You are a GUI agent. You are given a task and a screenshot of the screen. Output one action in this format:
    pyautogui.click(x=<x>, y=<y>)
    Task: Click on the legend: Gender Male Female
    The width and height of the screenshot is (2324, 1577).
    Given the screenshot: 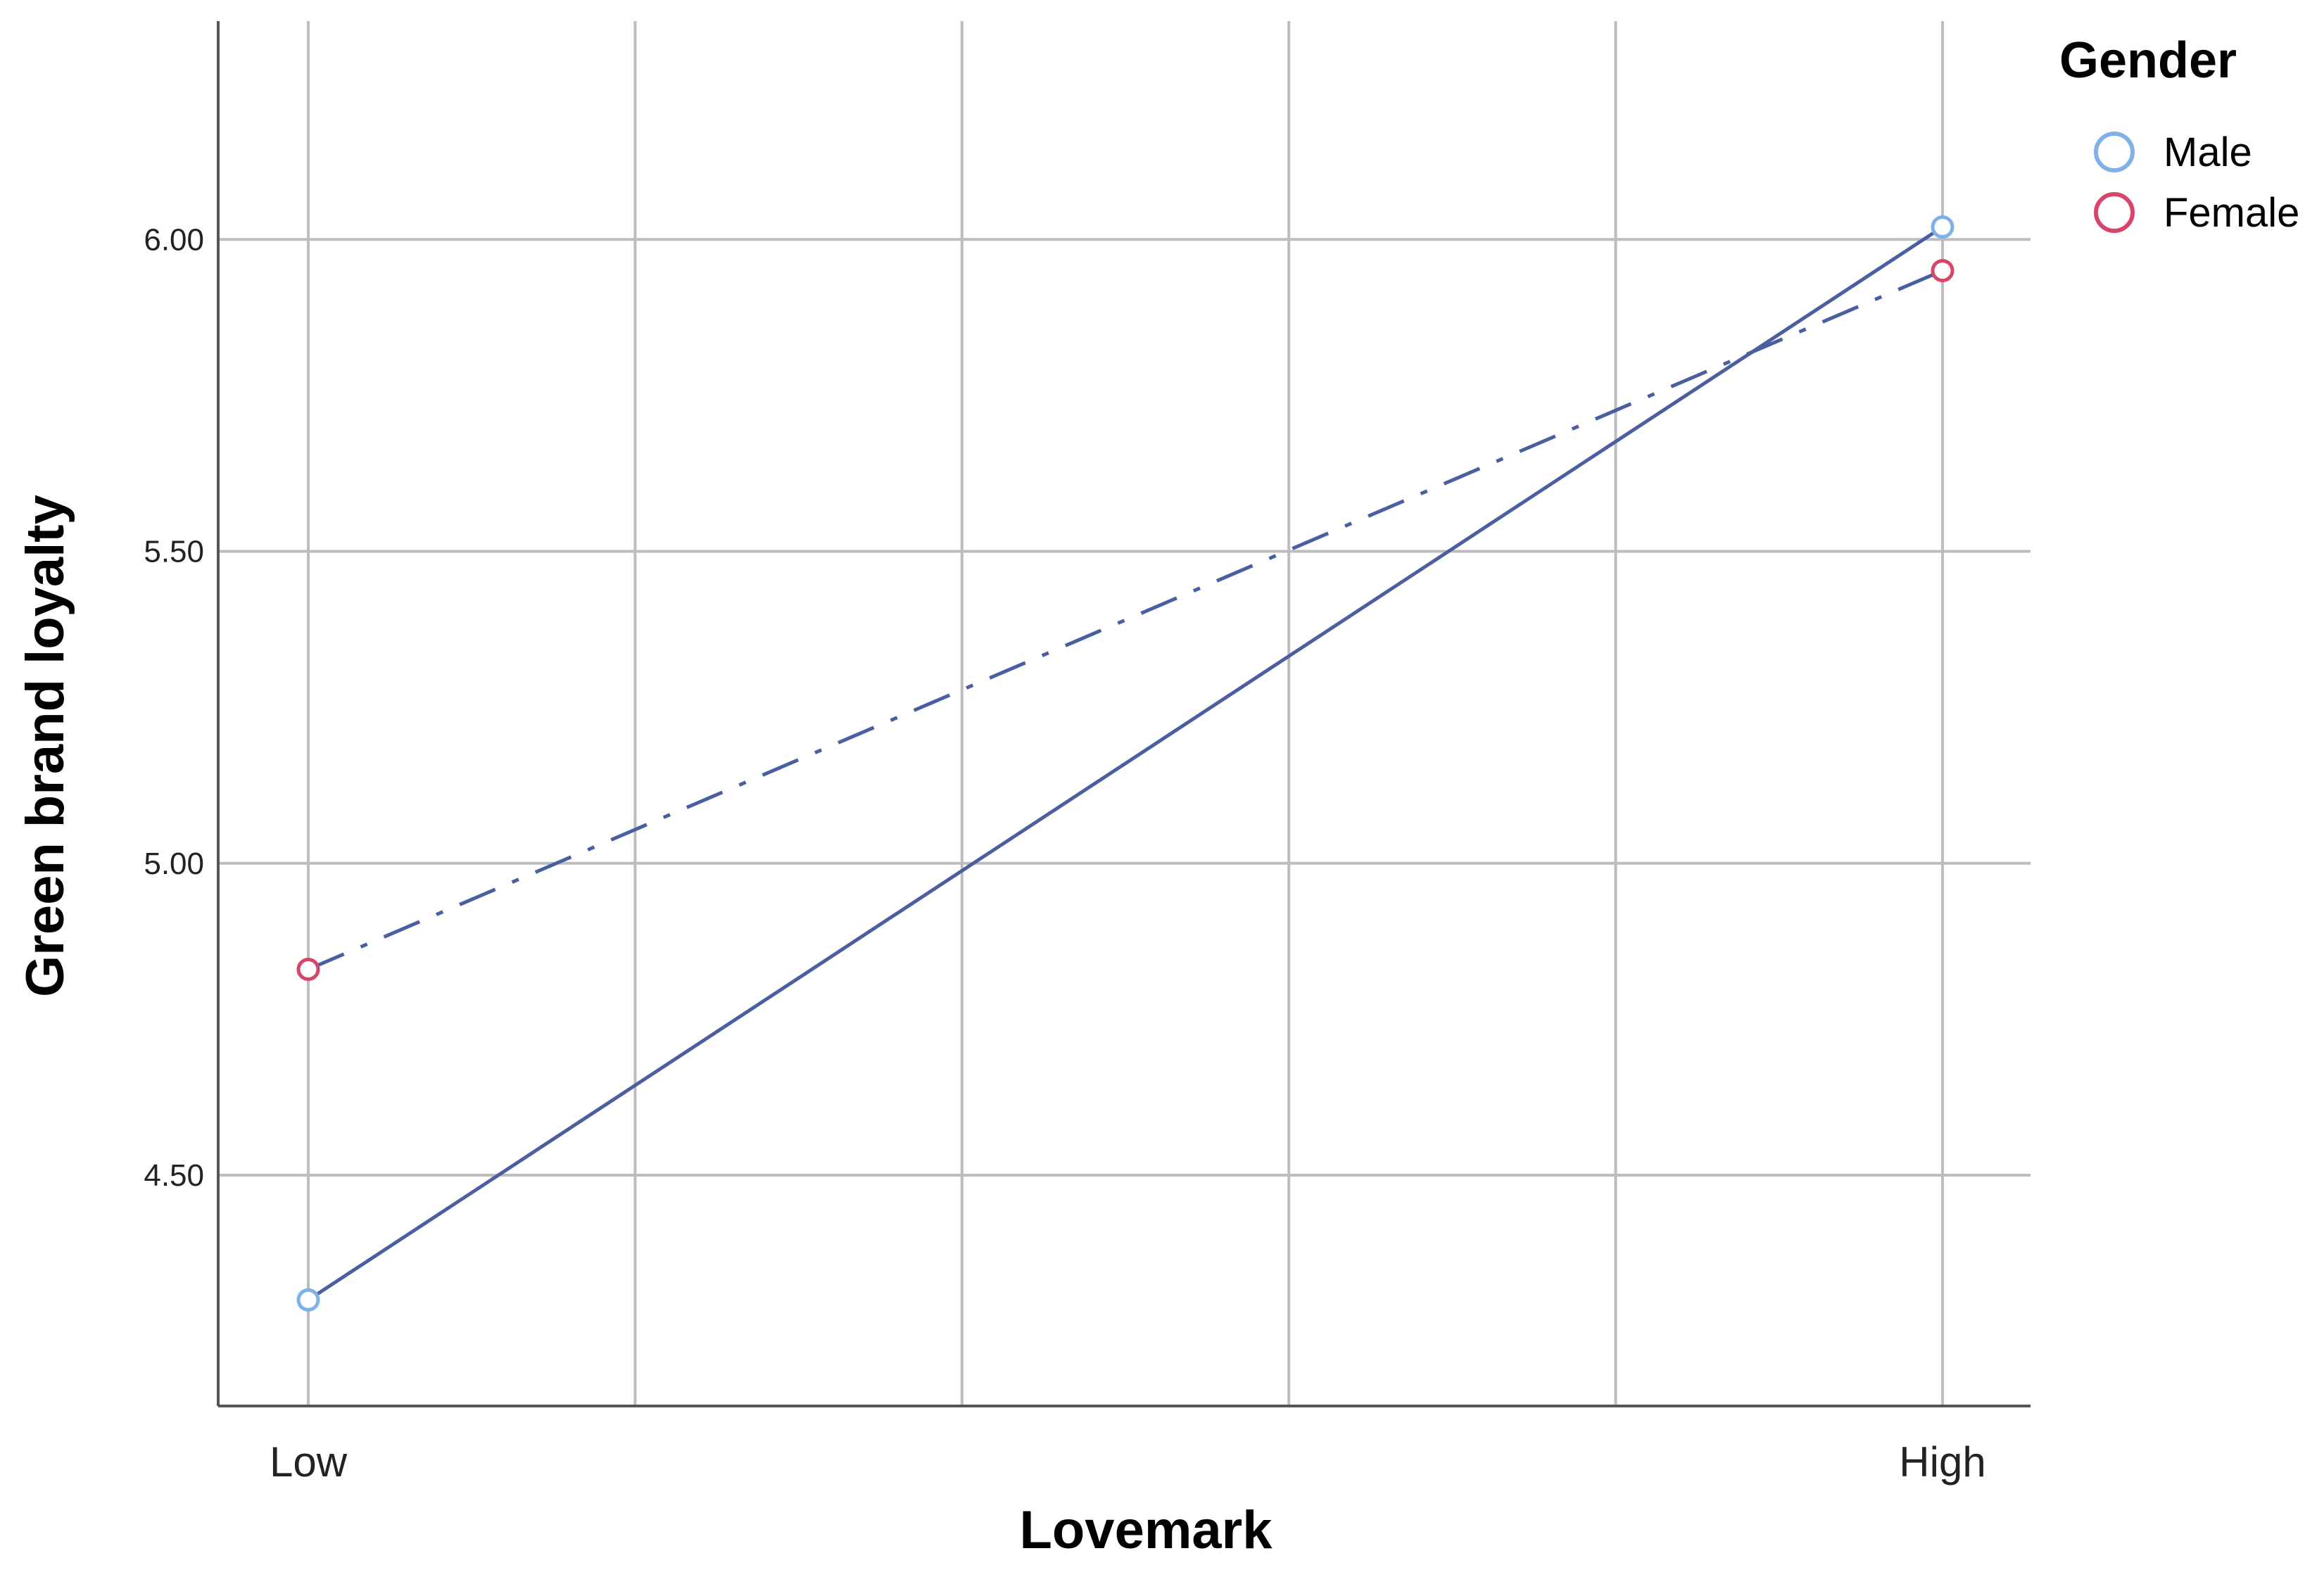 What is the action you would take?
    pyautogui.click(x=2179, y=134)
    